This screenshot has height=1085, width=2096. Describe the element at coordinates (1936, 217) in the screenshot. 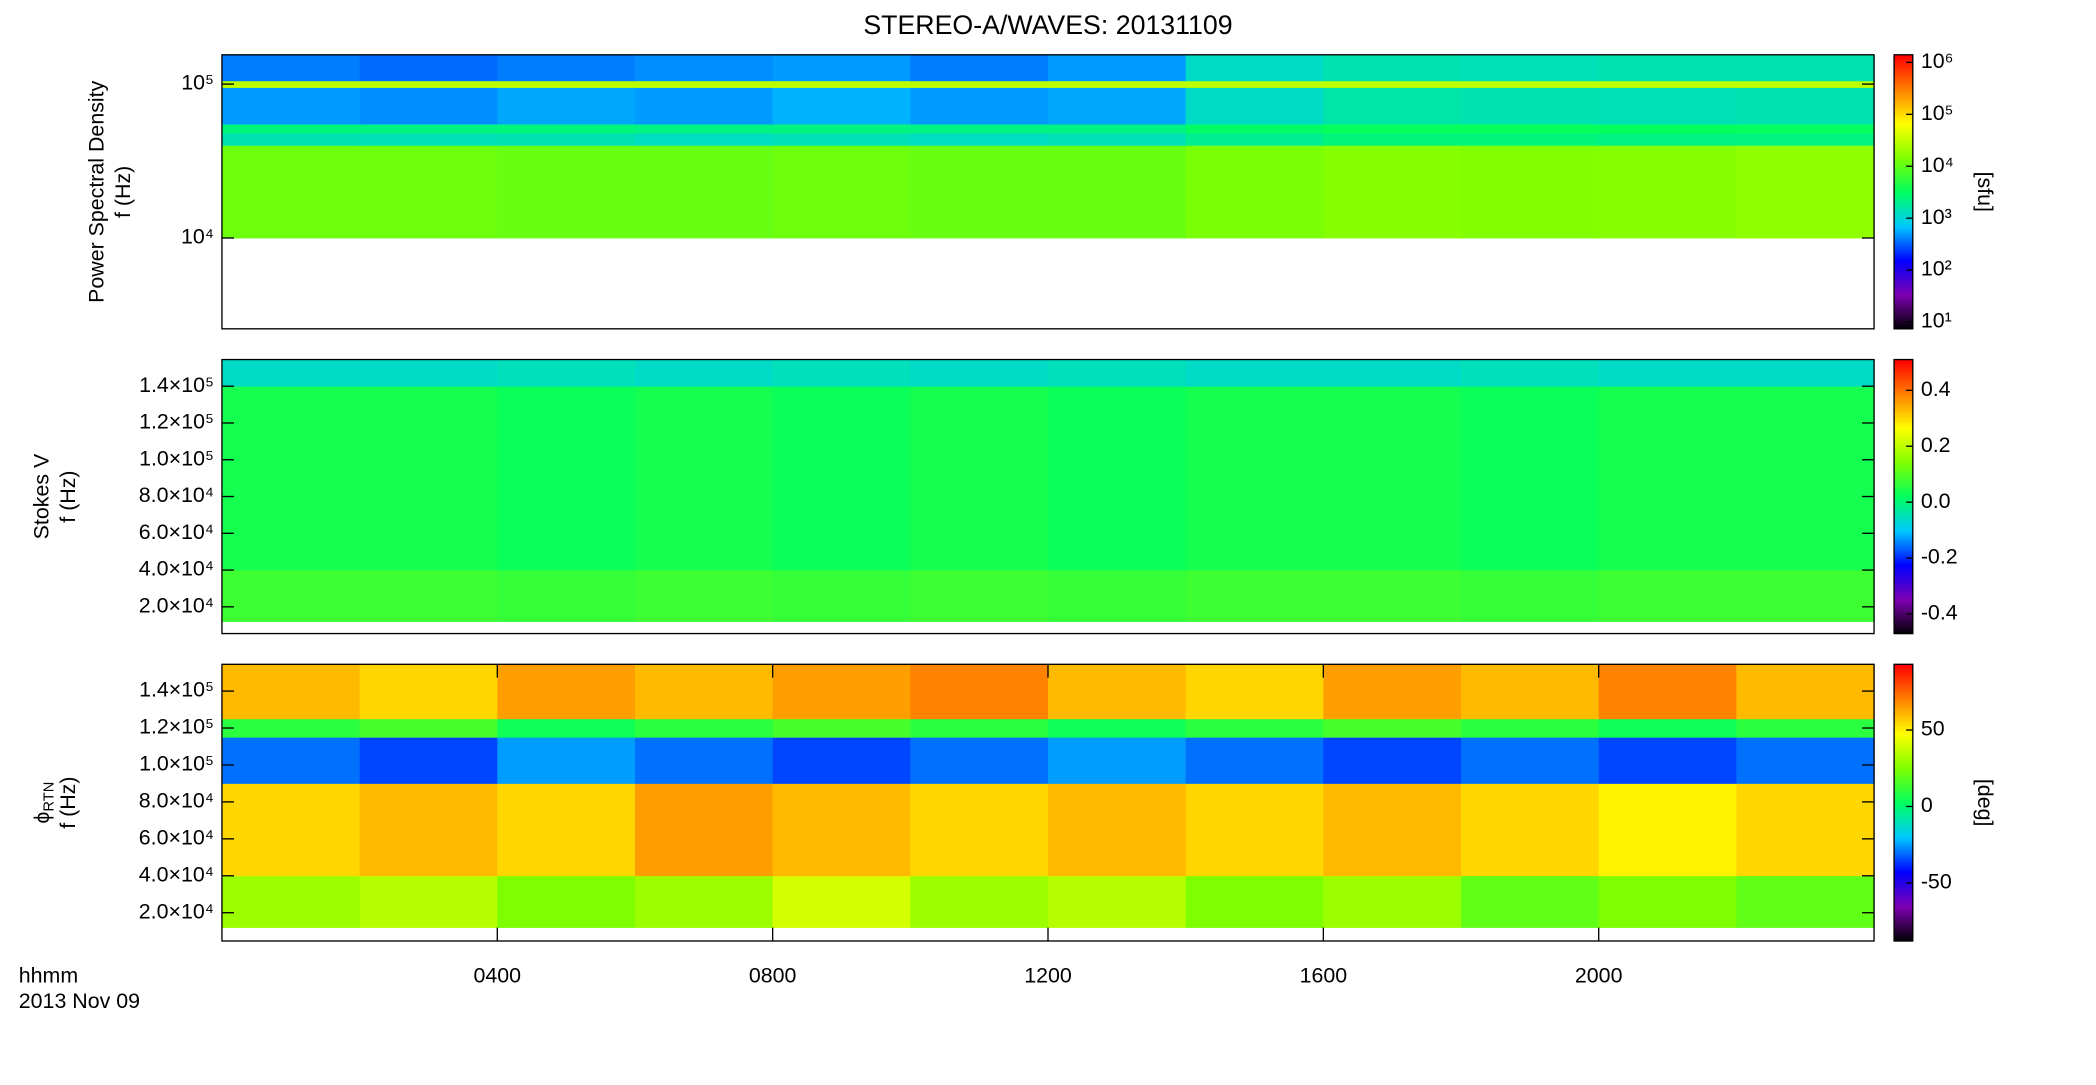

I see `colorbar-tick-label: 10³` at that location.